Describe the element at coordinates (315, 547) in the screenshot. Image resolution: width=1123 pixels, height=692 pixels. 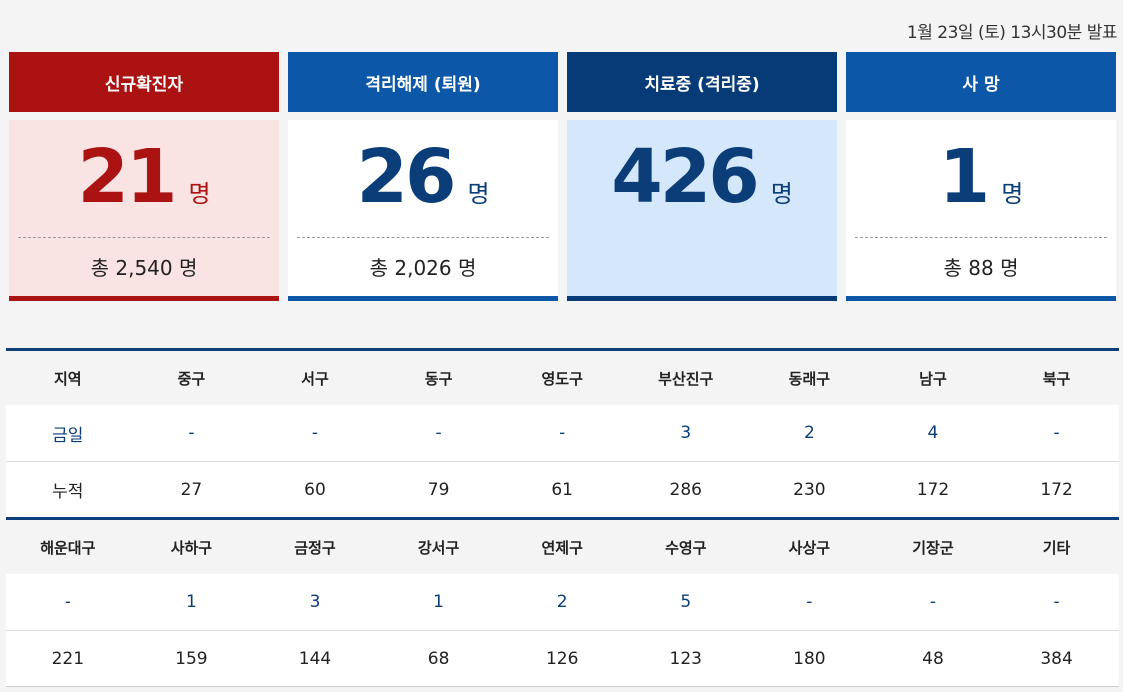
I see `table-header-cell: 금정구` at that location.